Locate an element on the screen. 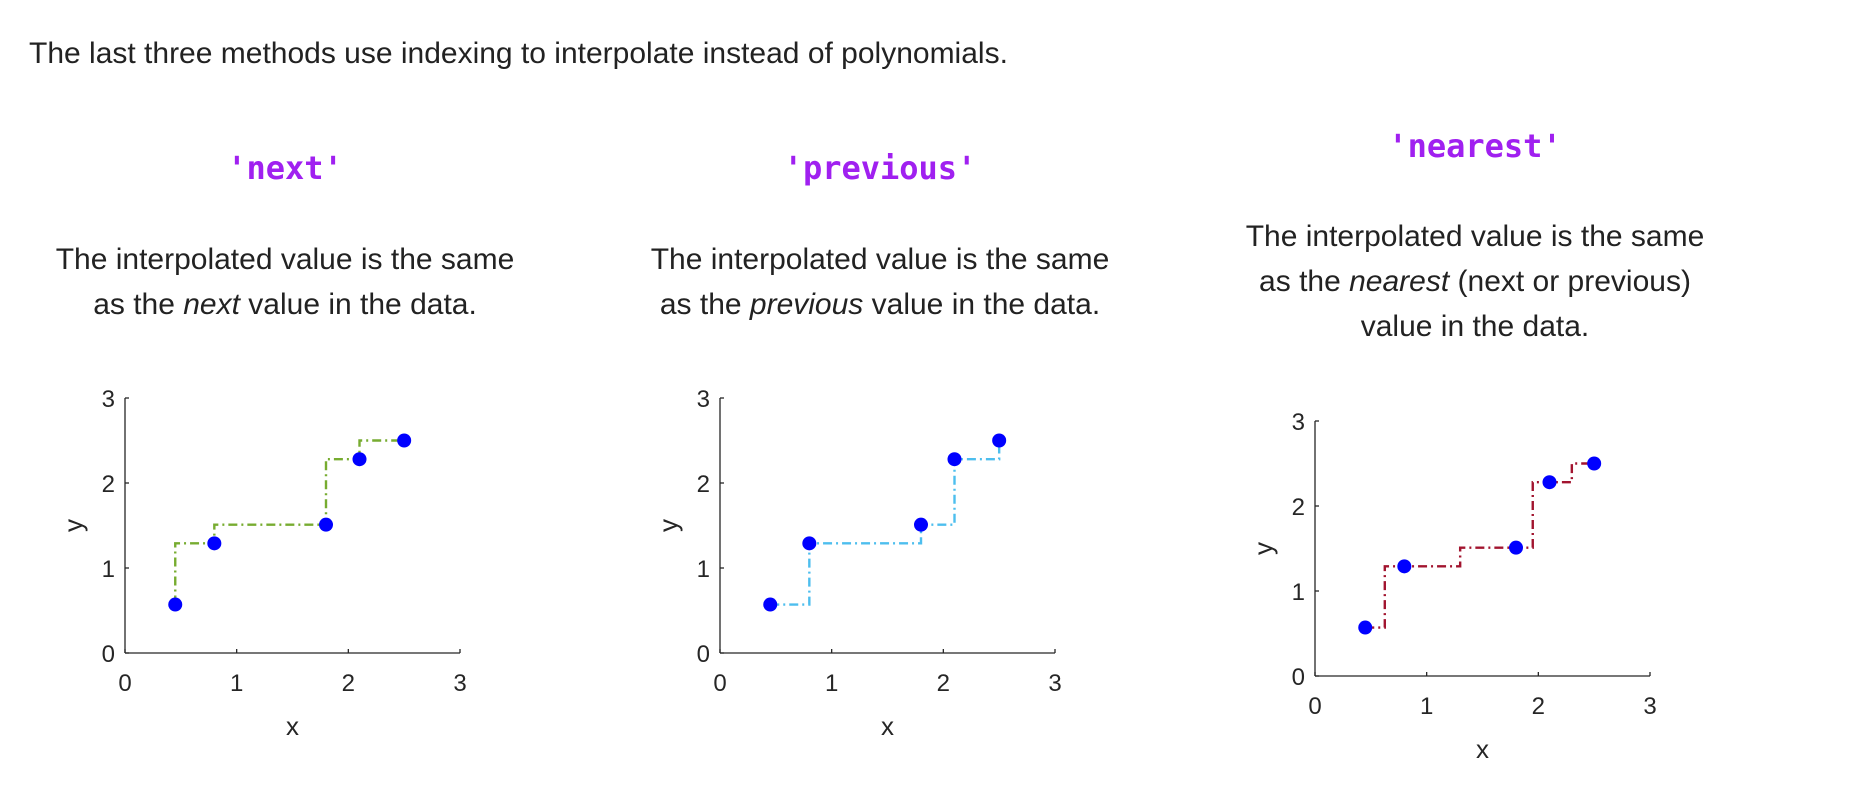 This screenshot has width=1850, height=786. description-line: as the previous value in the data. is located at coordinates (880, 304).